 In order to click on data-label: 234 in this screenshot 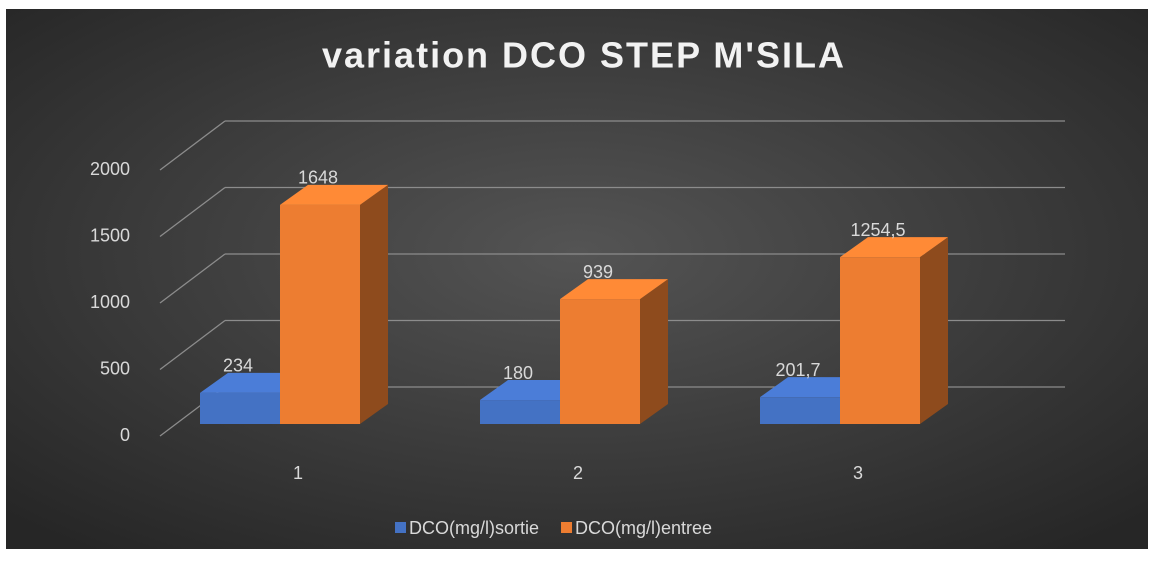, I will do `click(238, 366)`.